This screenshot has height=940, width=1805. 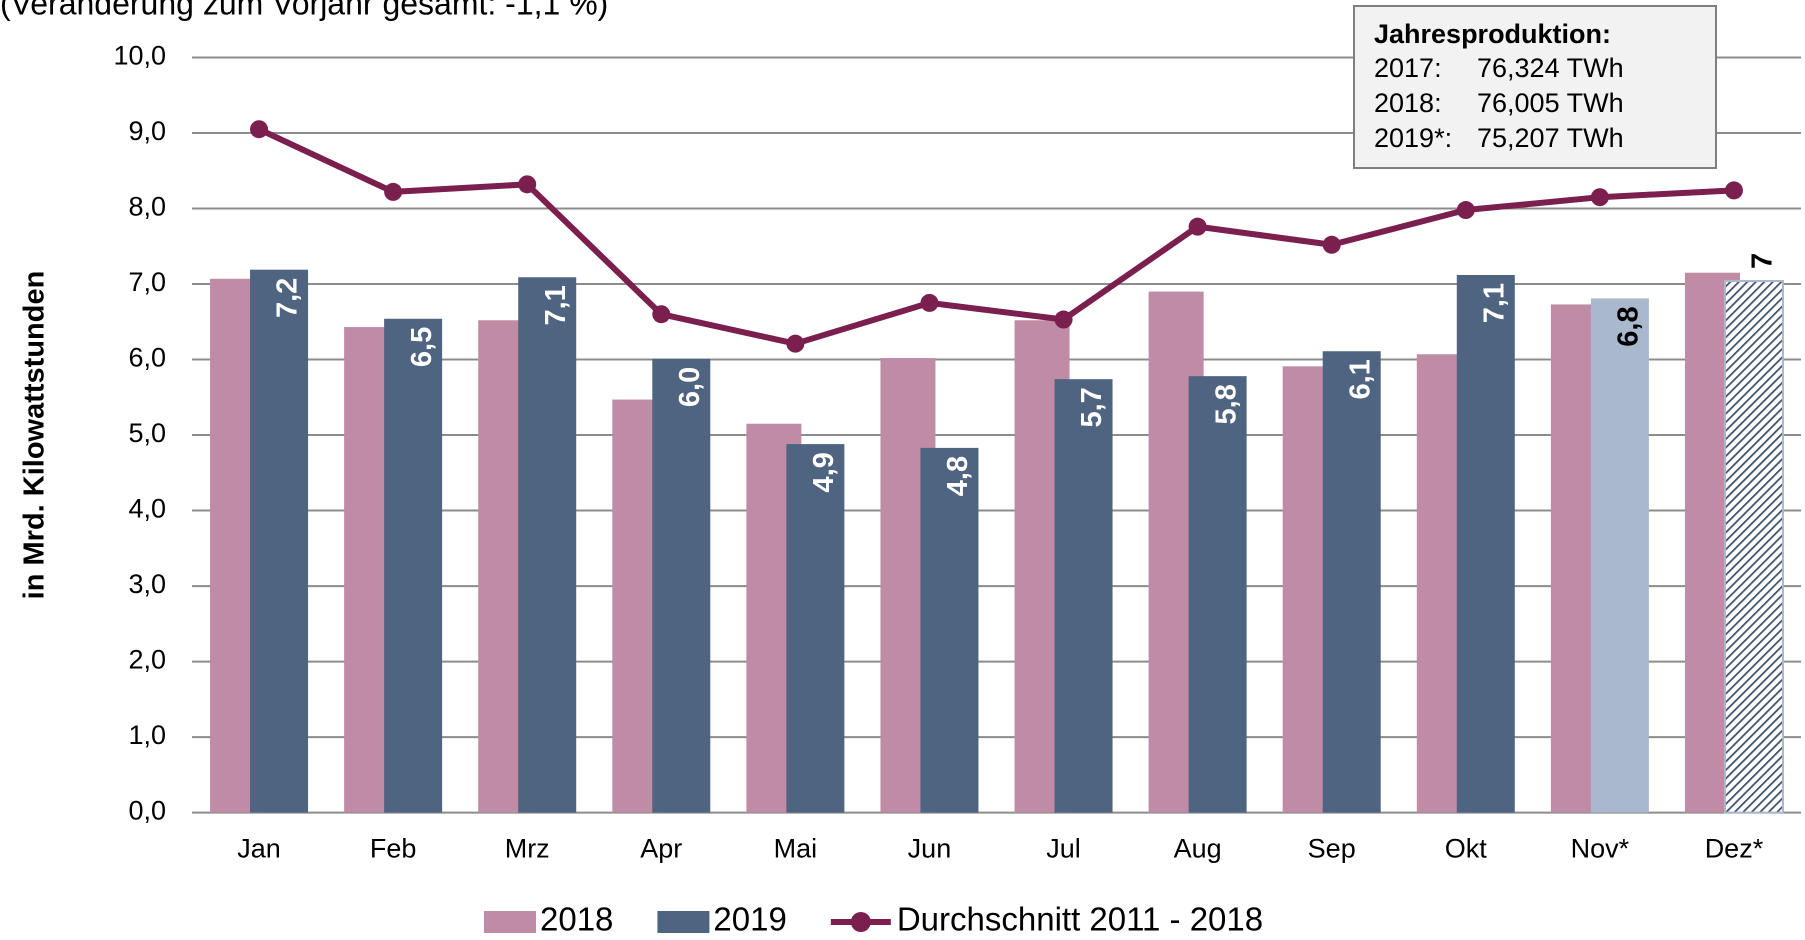 I want to click on value-label: 4,9, so click(x=824, y=472).